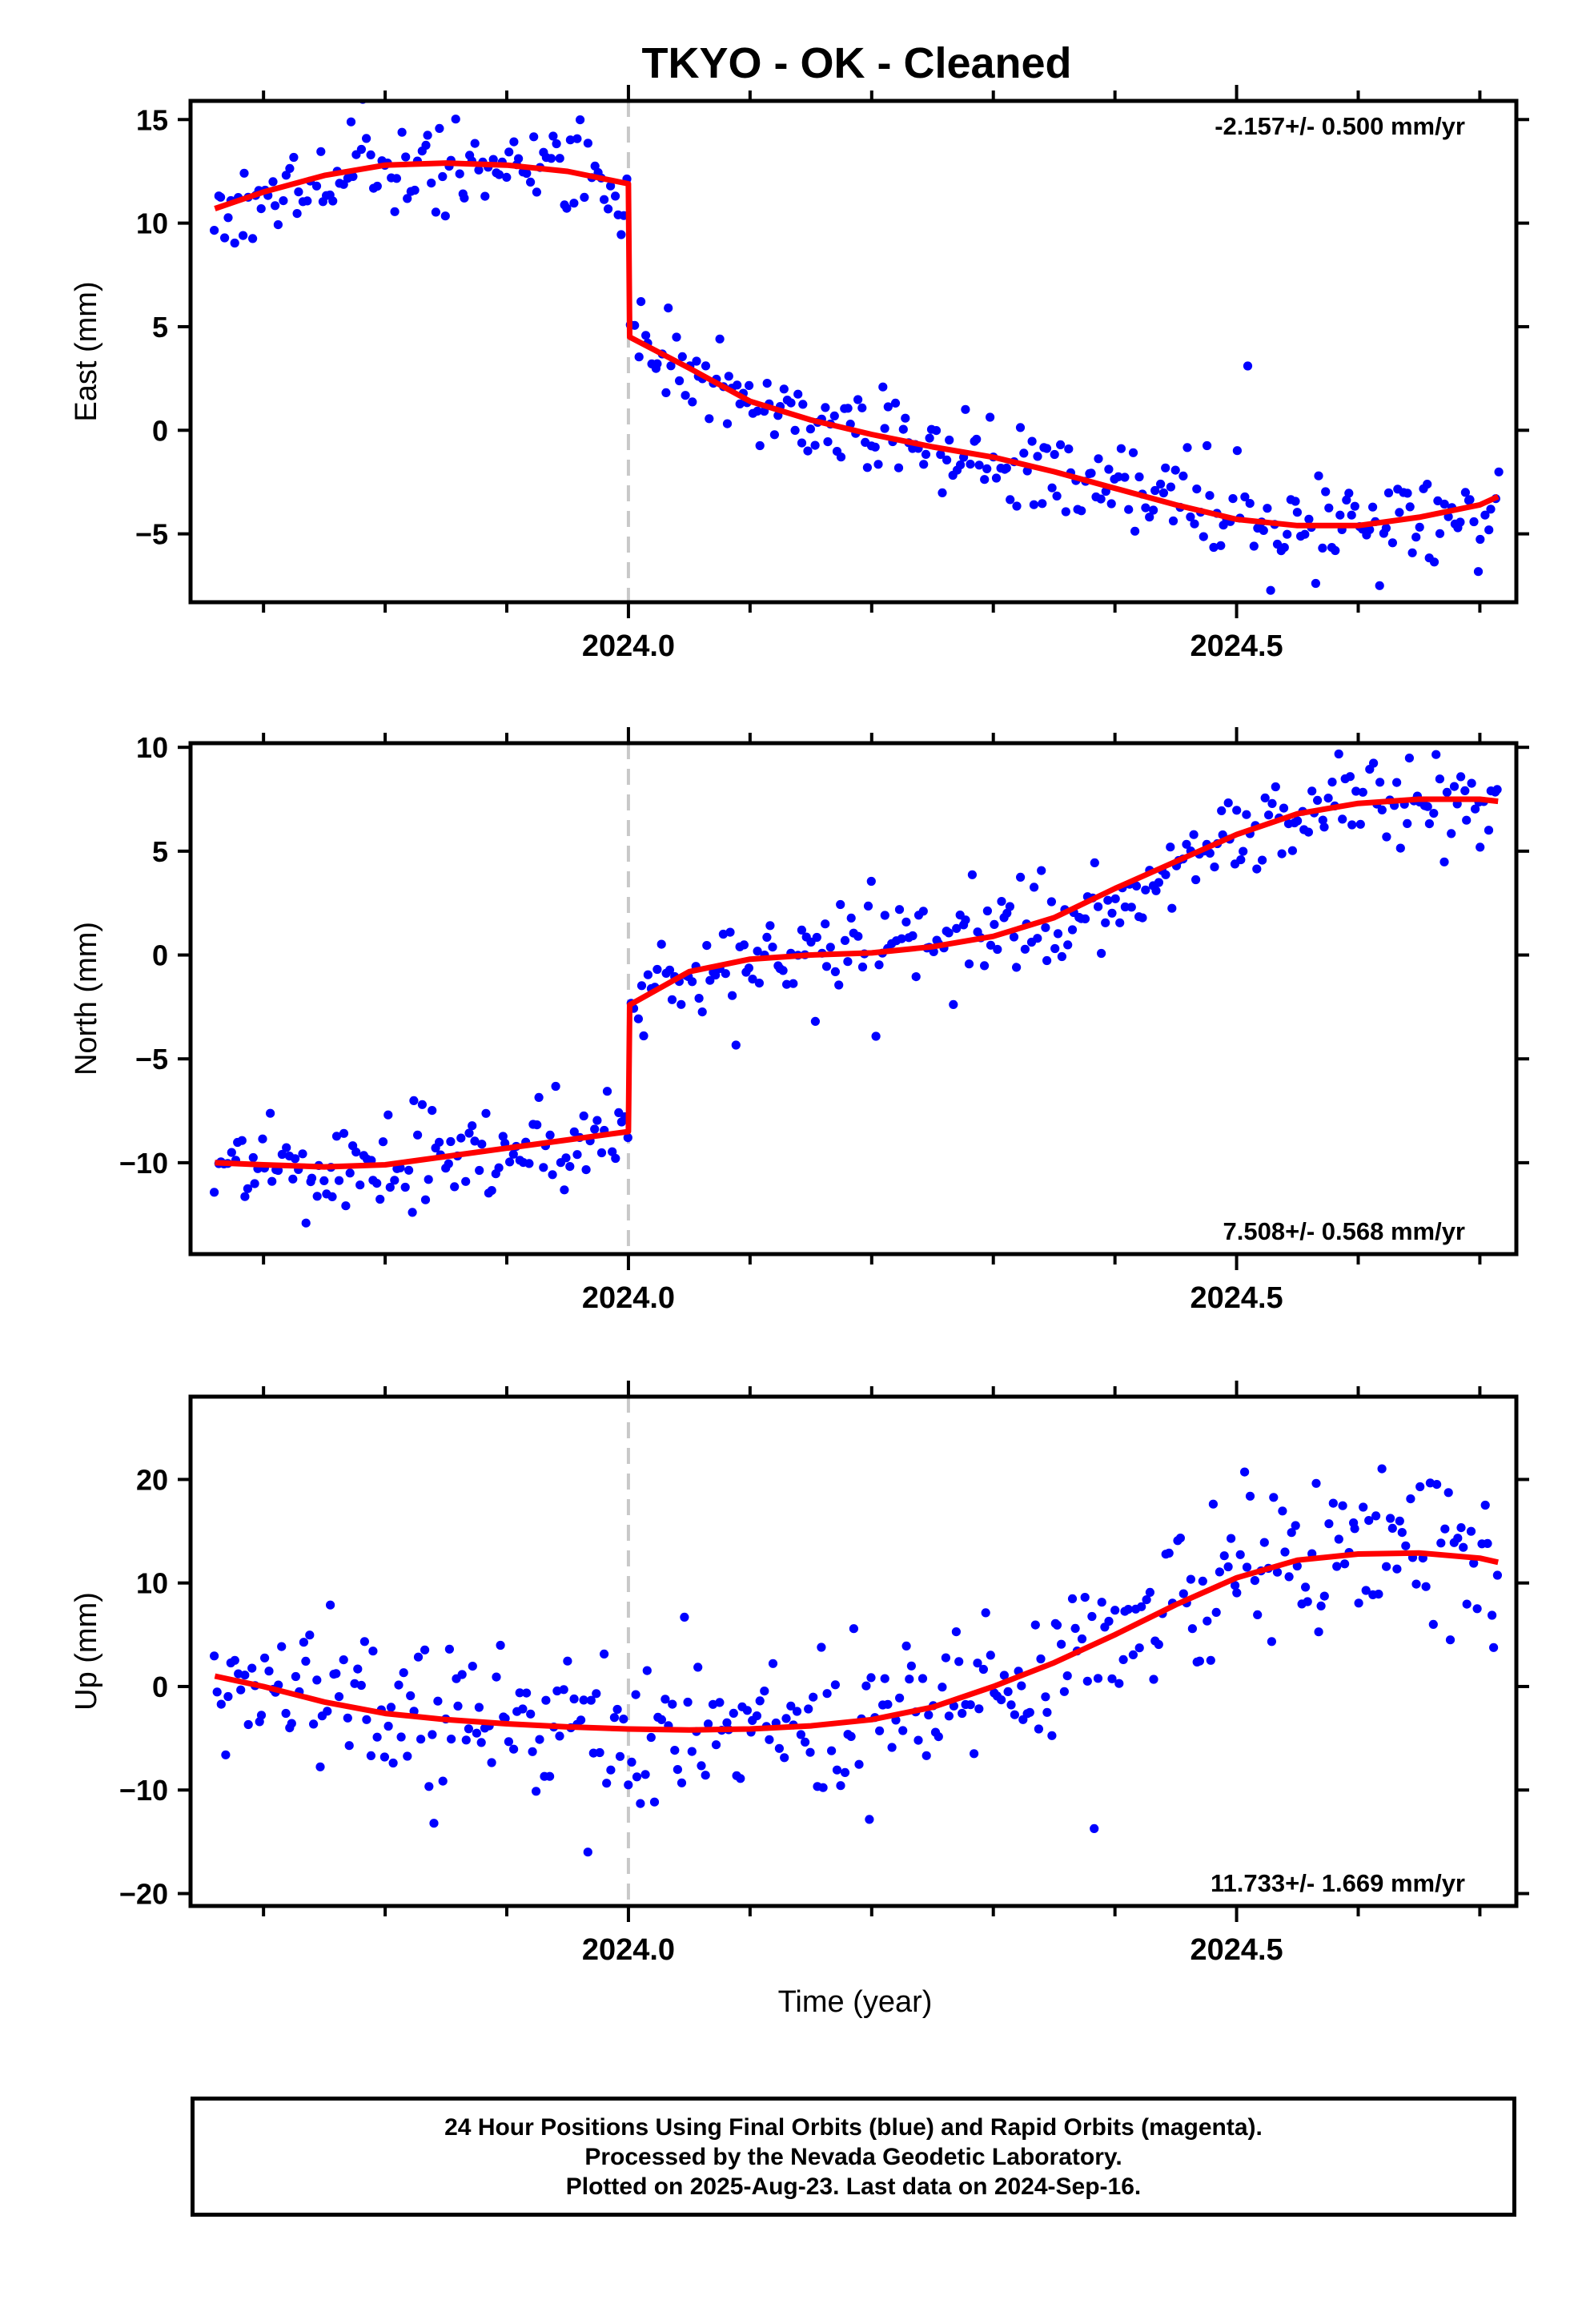 This screenshot has width=1582, height=2324. I want to click on north-fit-line, so click(857, 983).